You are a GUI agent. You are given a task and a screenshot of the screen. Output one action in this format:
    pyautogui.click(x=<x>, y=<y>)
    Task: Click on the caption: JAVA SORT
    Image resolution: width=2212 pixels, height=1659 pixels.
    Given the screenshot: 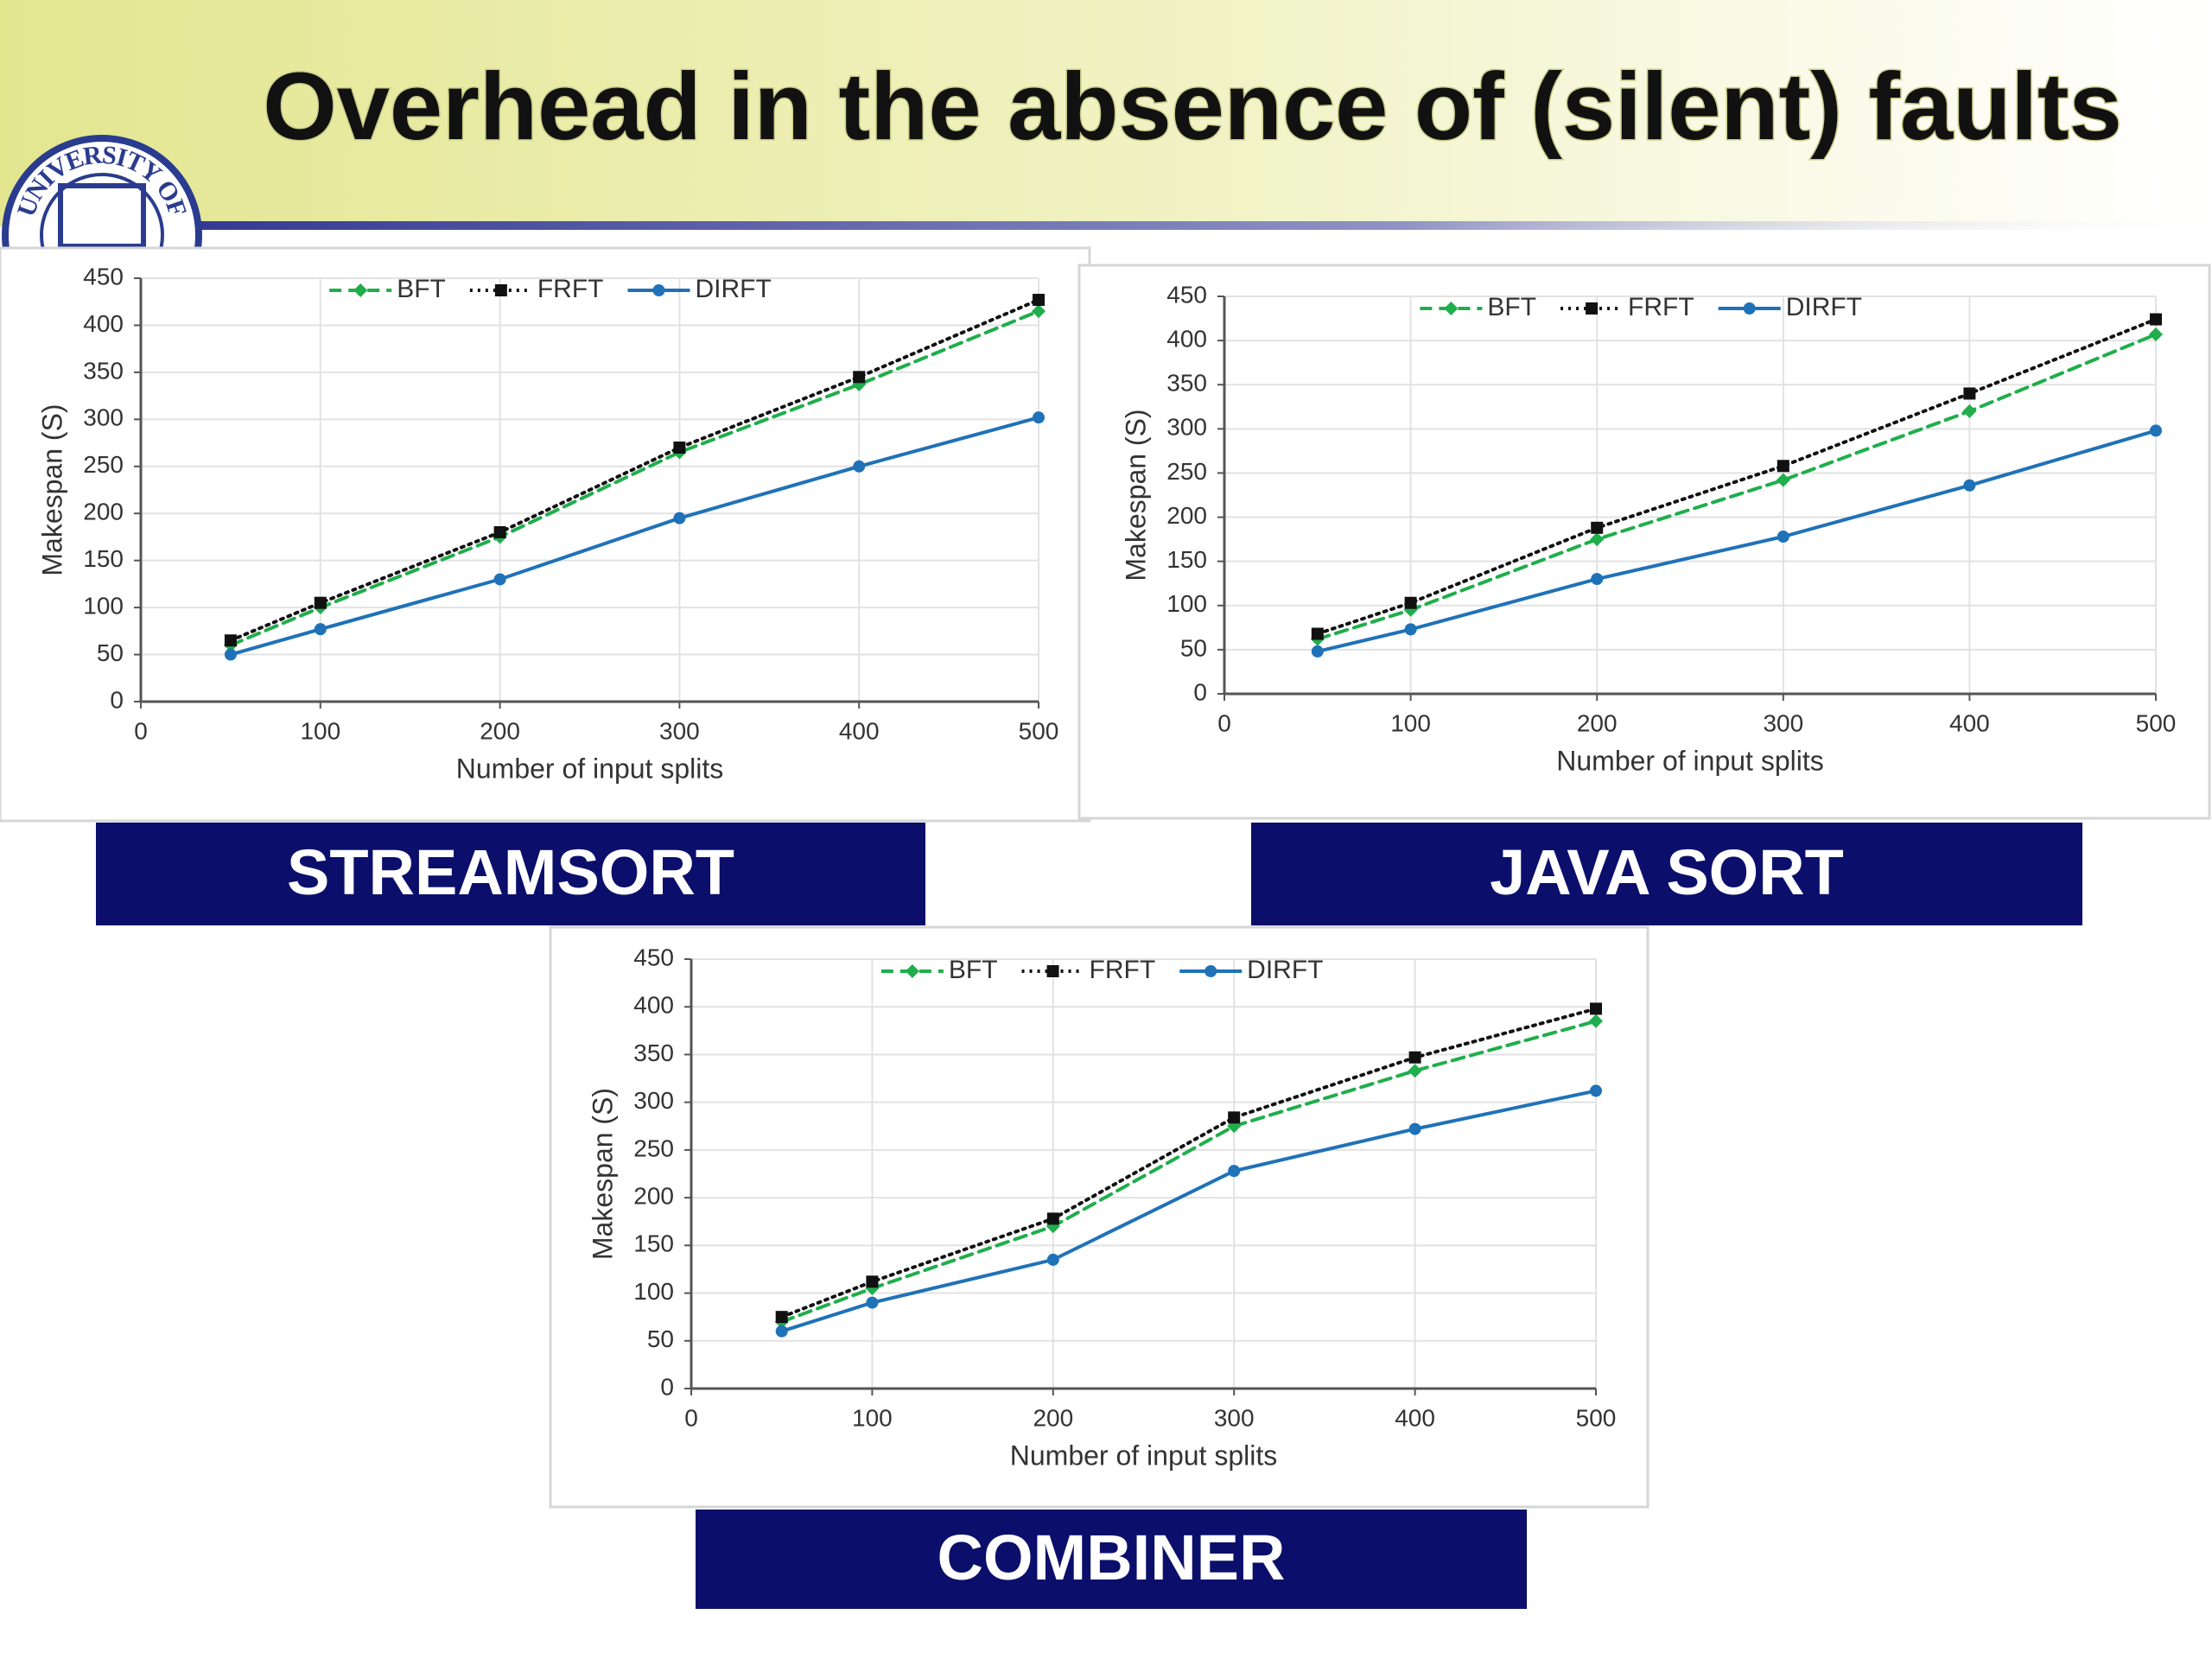 What is the action you would take?
    pyautogui.click(x=1667, y=872)
    